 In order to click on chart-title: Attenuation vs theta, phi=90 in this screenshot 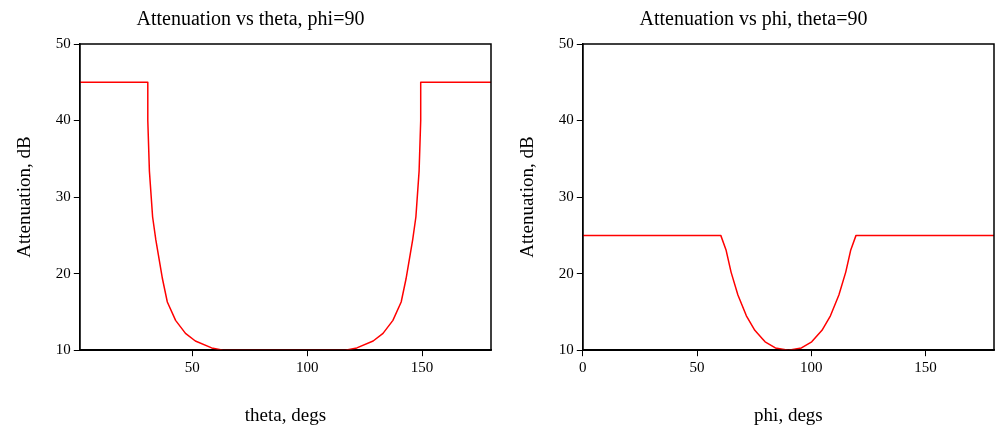, I will do `click(250, 19)`.